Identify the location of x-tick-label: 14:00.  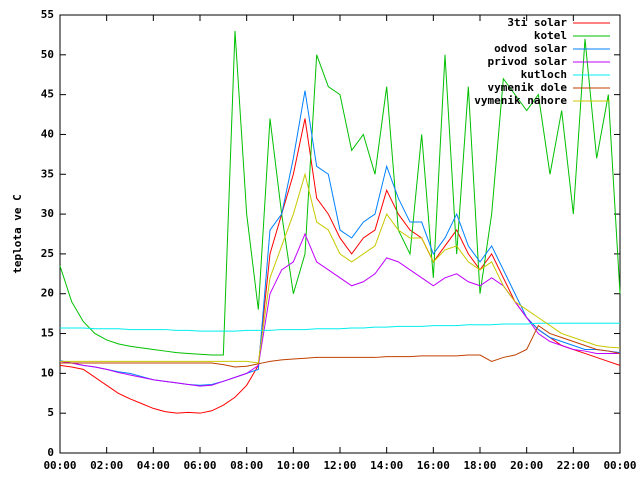
(386, 465).